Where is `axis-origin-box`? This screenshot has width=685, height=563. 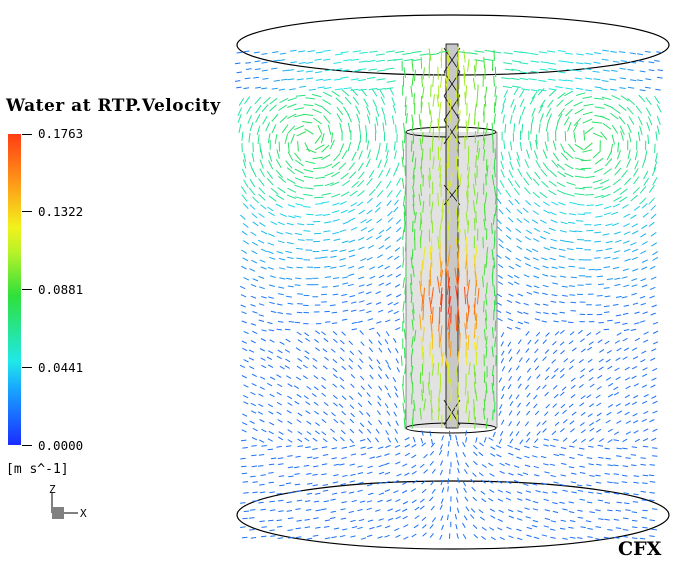 axis-origin-box is located at coordinates (58, 513).